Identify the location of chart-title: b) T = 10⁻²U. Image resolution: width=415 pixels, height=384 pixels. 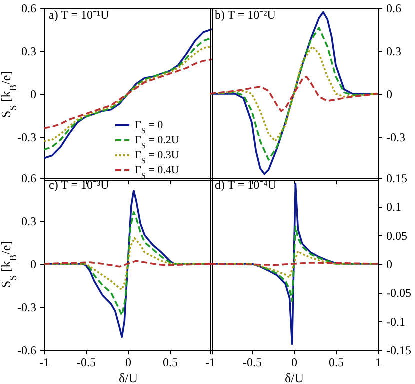
(245, 15).